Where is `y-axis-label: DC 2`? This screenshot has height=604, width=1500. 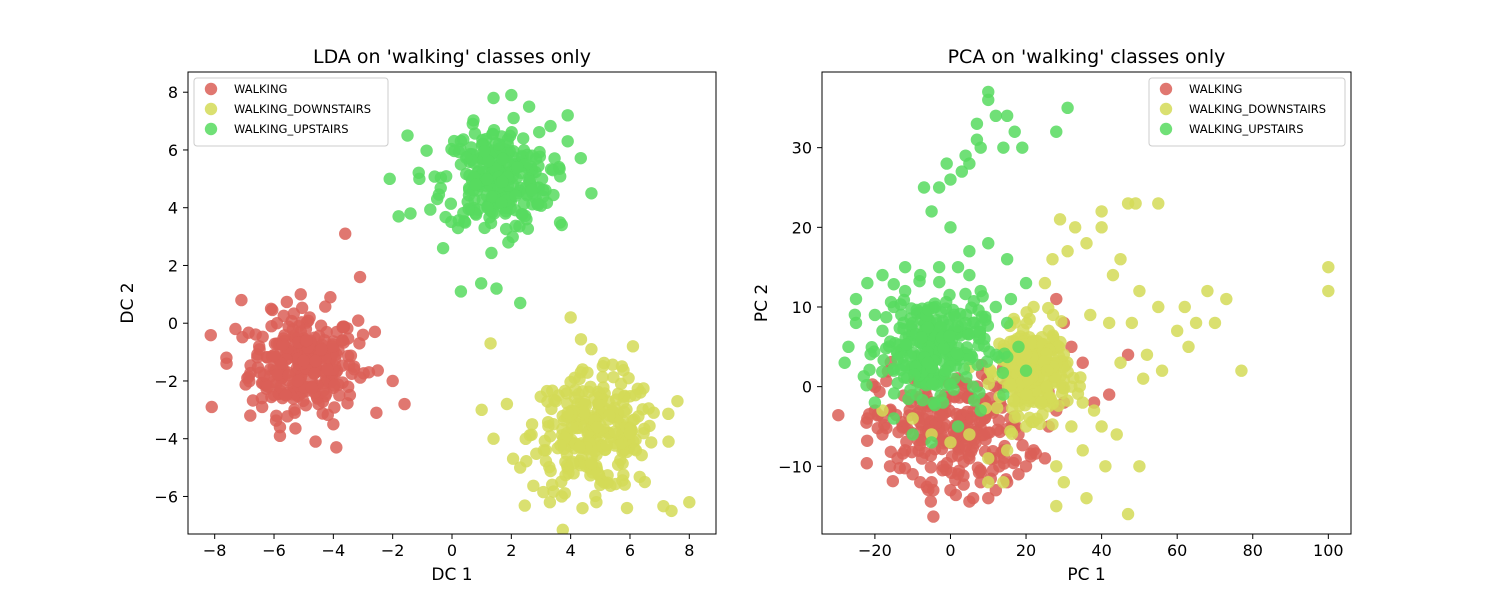 y-axis-label: DC 2 is located at coordinates (128, 302).